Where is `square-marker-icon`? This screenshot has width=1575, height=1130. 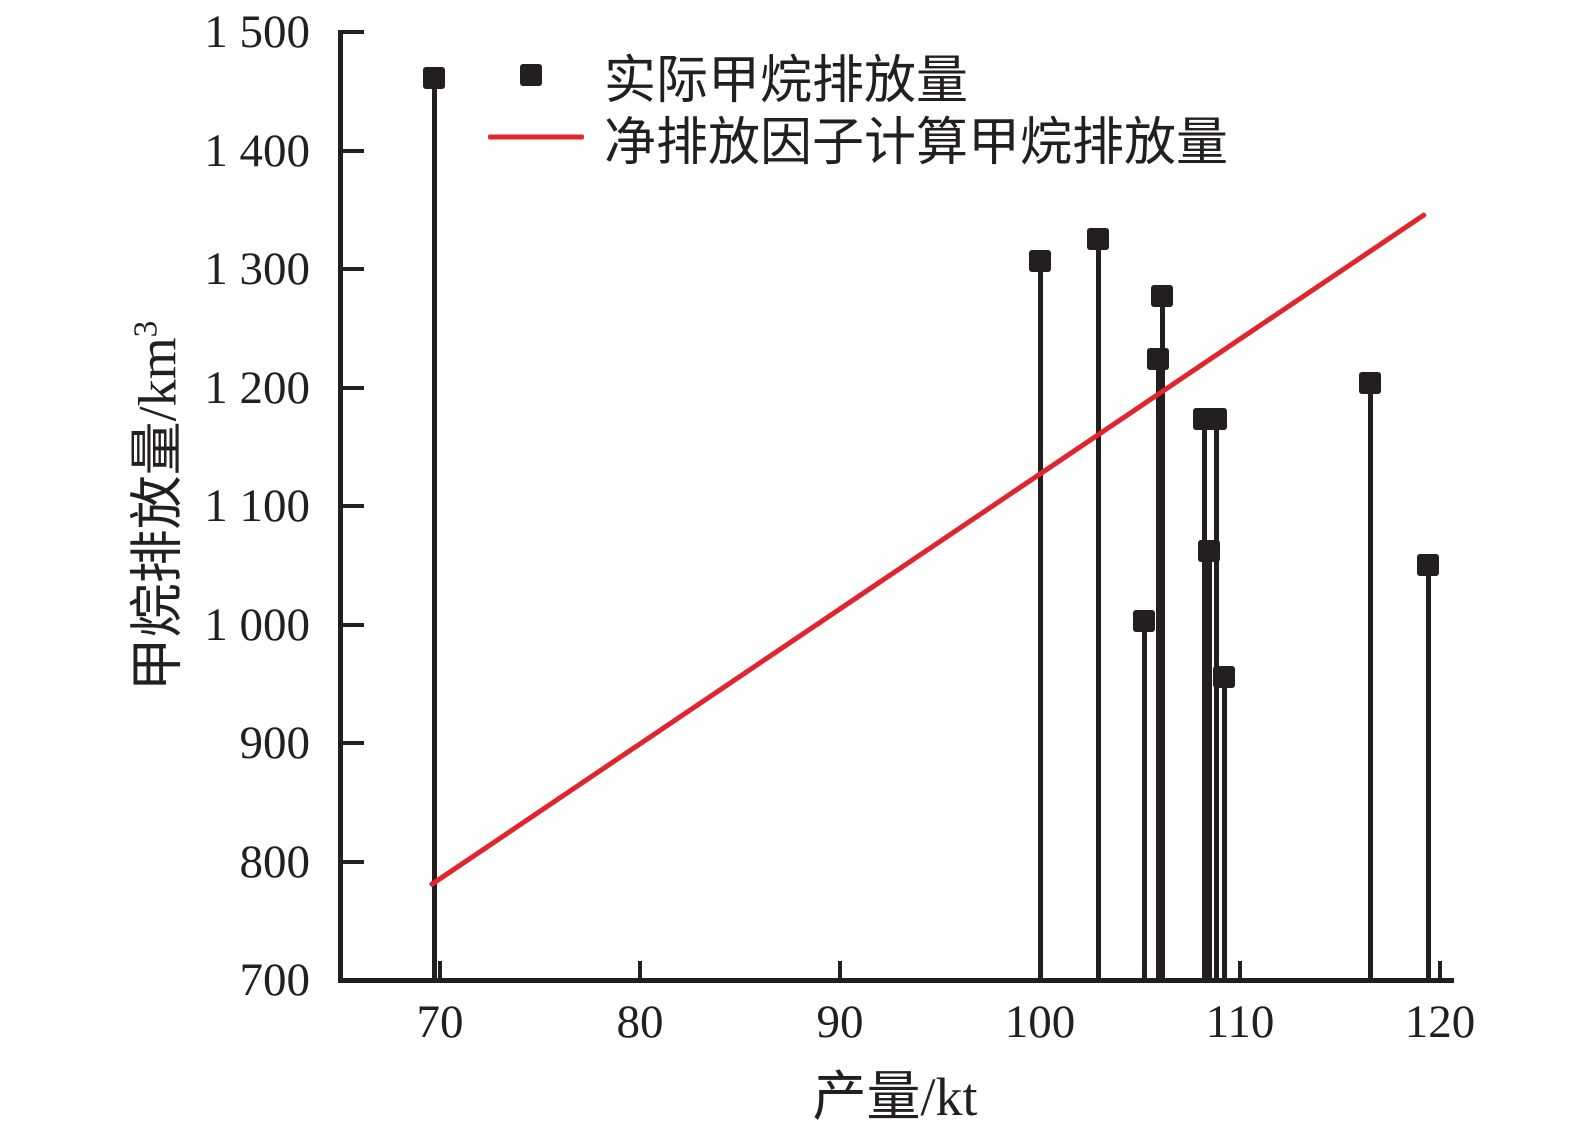 square-marker-icon is located at coordinates (531, 75).